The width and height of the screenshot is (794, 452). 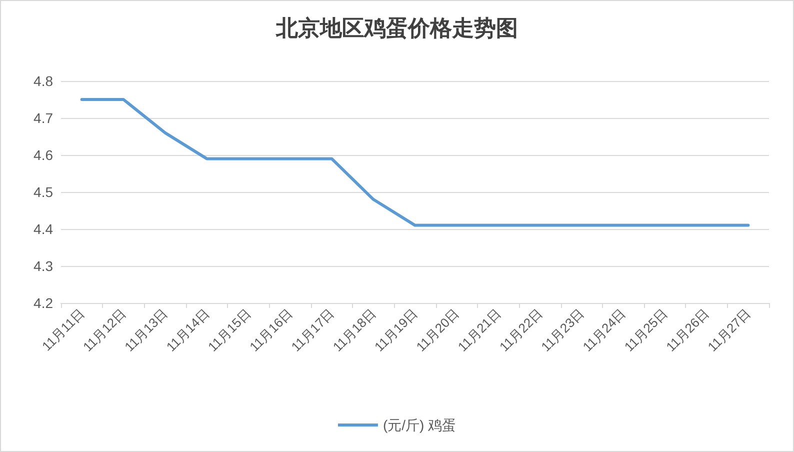 What do you see at coordinates (419, 425) in the screenshot?
I see `legend-label: (元/斤) 鸡蛋` at bounding box center [419, 425].